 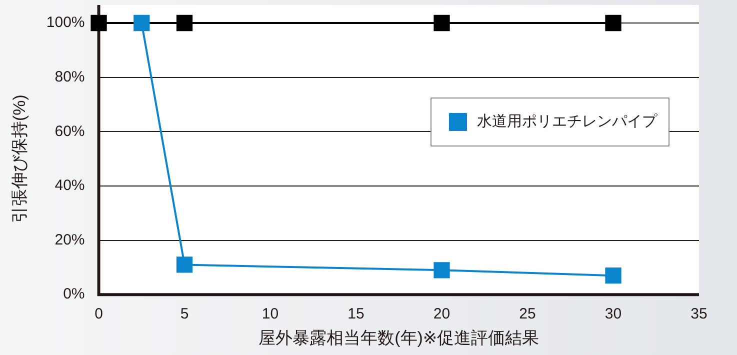 I want to click on y-tick-label: 40%, so click(x=69, y=185).